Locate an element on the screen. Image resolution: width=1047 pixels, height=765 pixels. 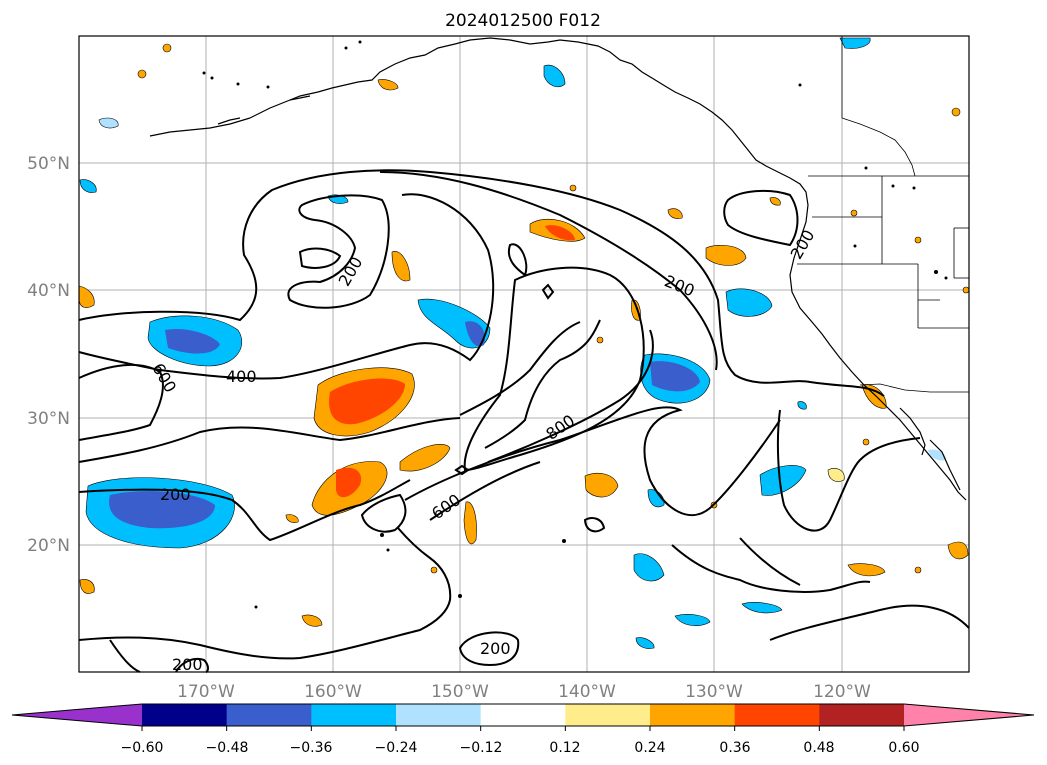
colorbar-tick-label: 0.24 is located at coordinates (649, 748).